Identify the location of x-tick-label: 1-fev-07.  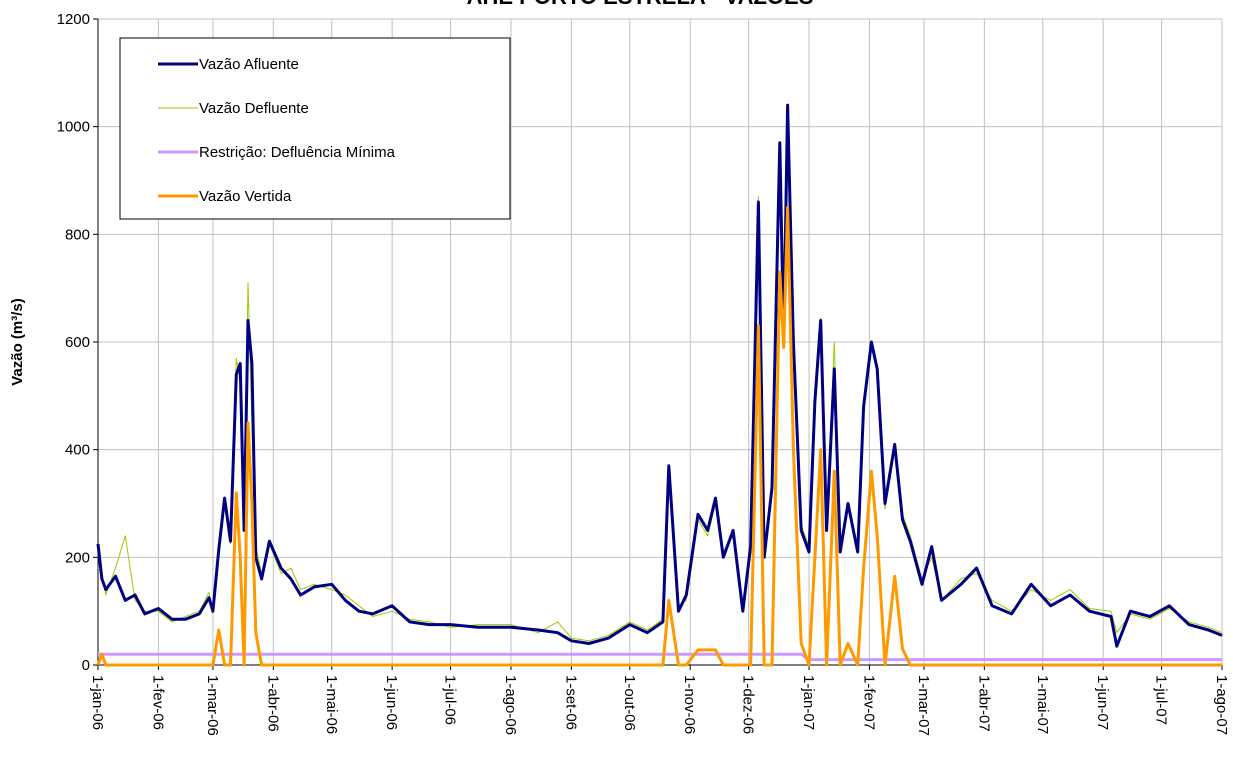
(868, 702).